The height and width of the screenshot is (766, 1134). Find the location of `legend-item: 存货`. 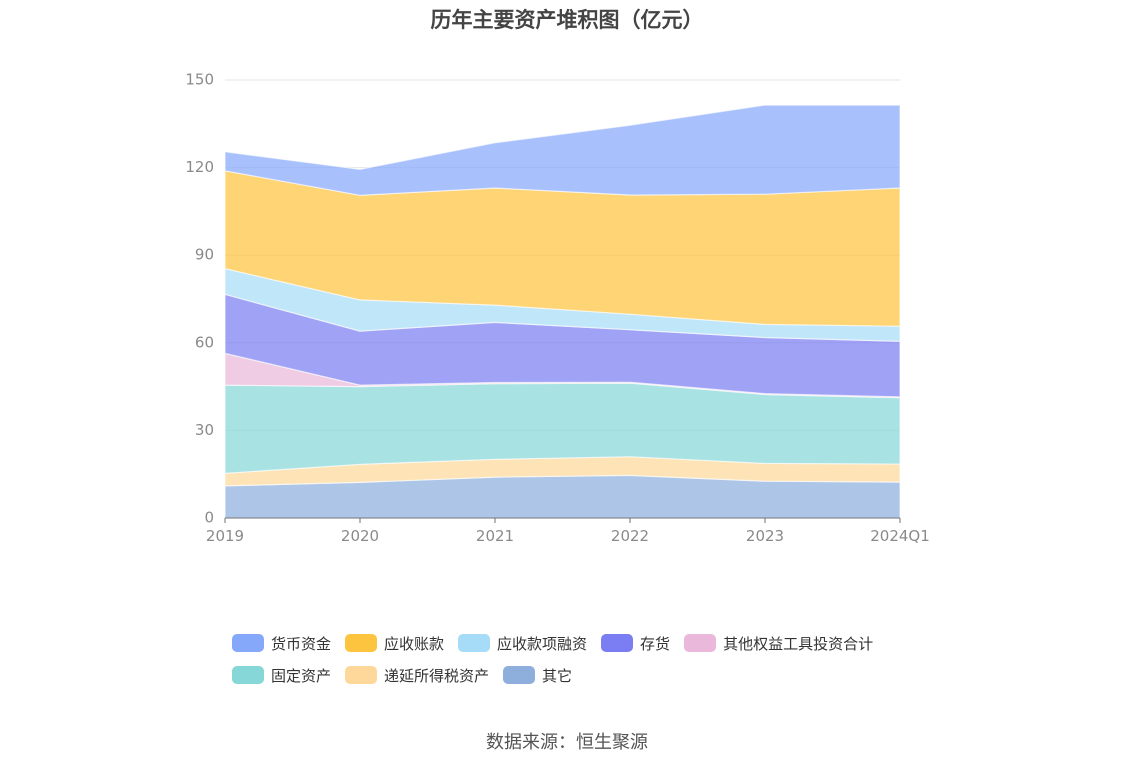

legend-item: 存货 is located at coordinates (635, 643).